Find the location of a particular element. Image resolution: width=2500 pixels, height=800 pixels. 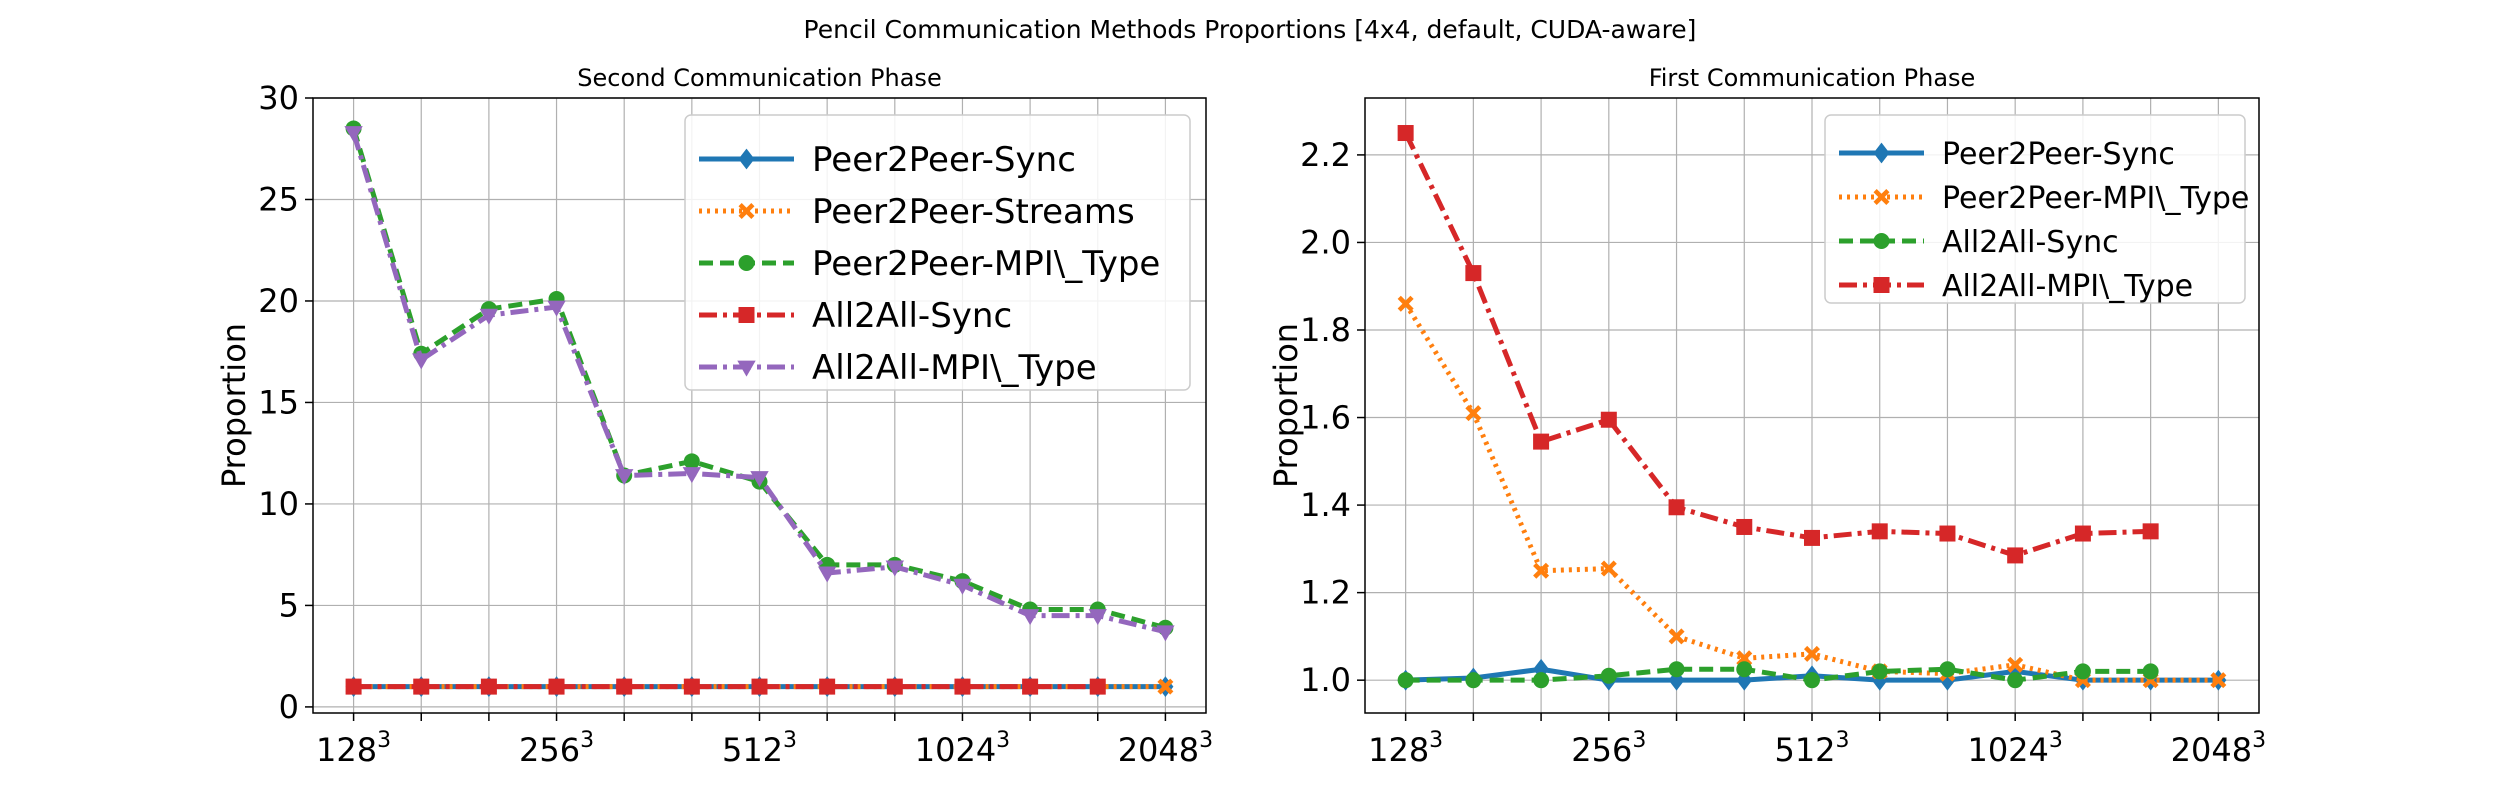

x-tick-label: 10243 is located at coordinates (962, 748).